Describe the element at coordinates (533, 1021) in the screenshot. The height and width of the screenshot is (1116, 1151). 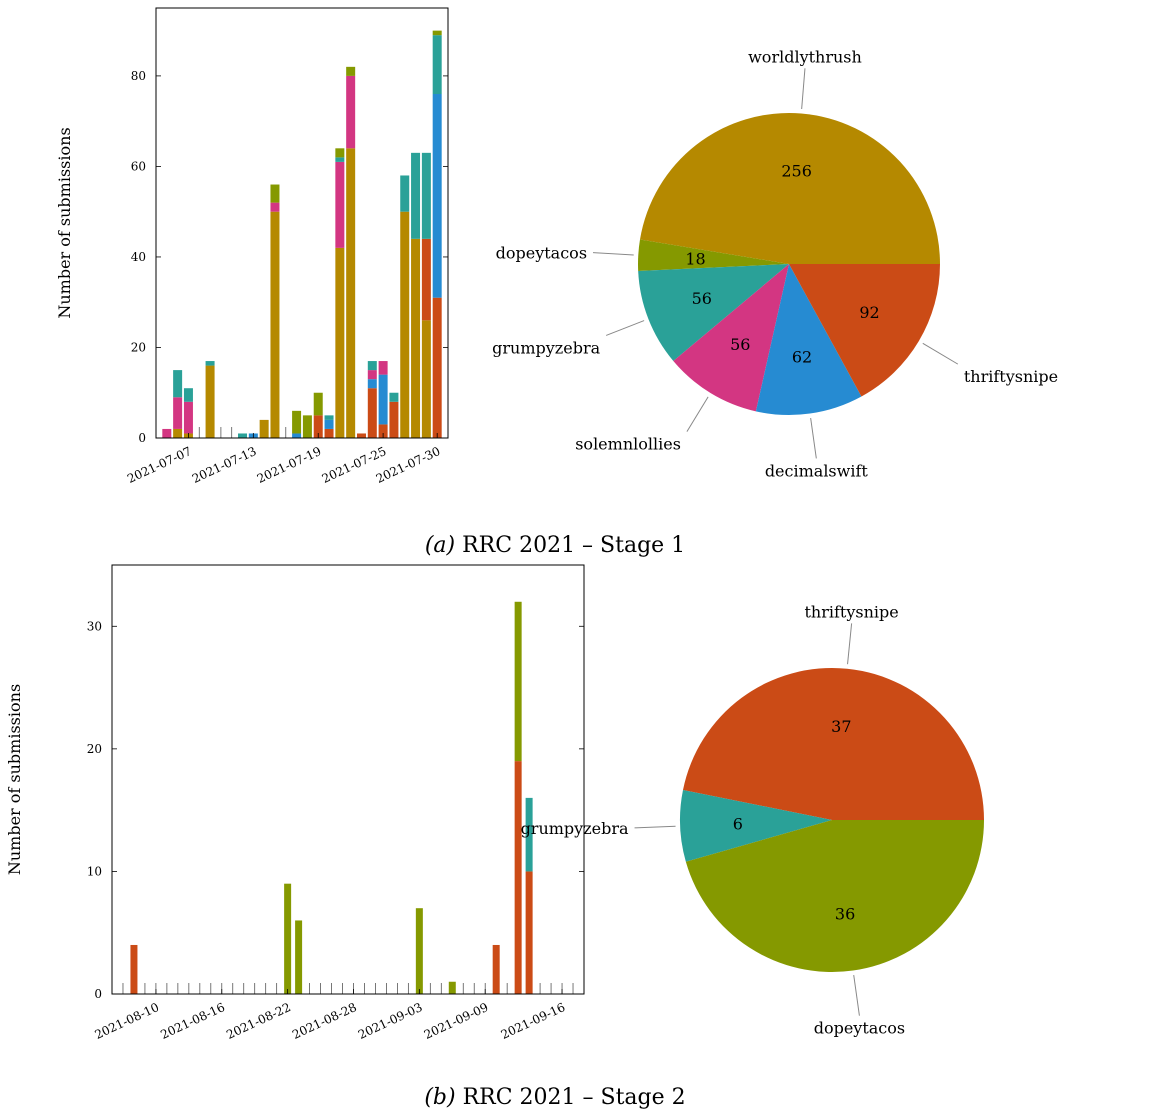
I see `x-tick-label: 2021-09-16` at that location.